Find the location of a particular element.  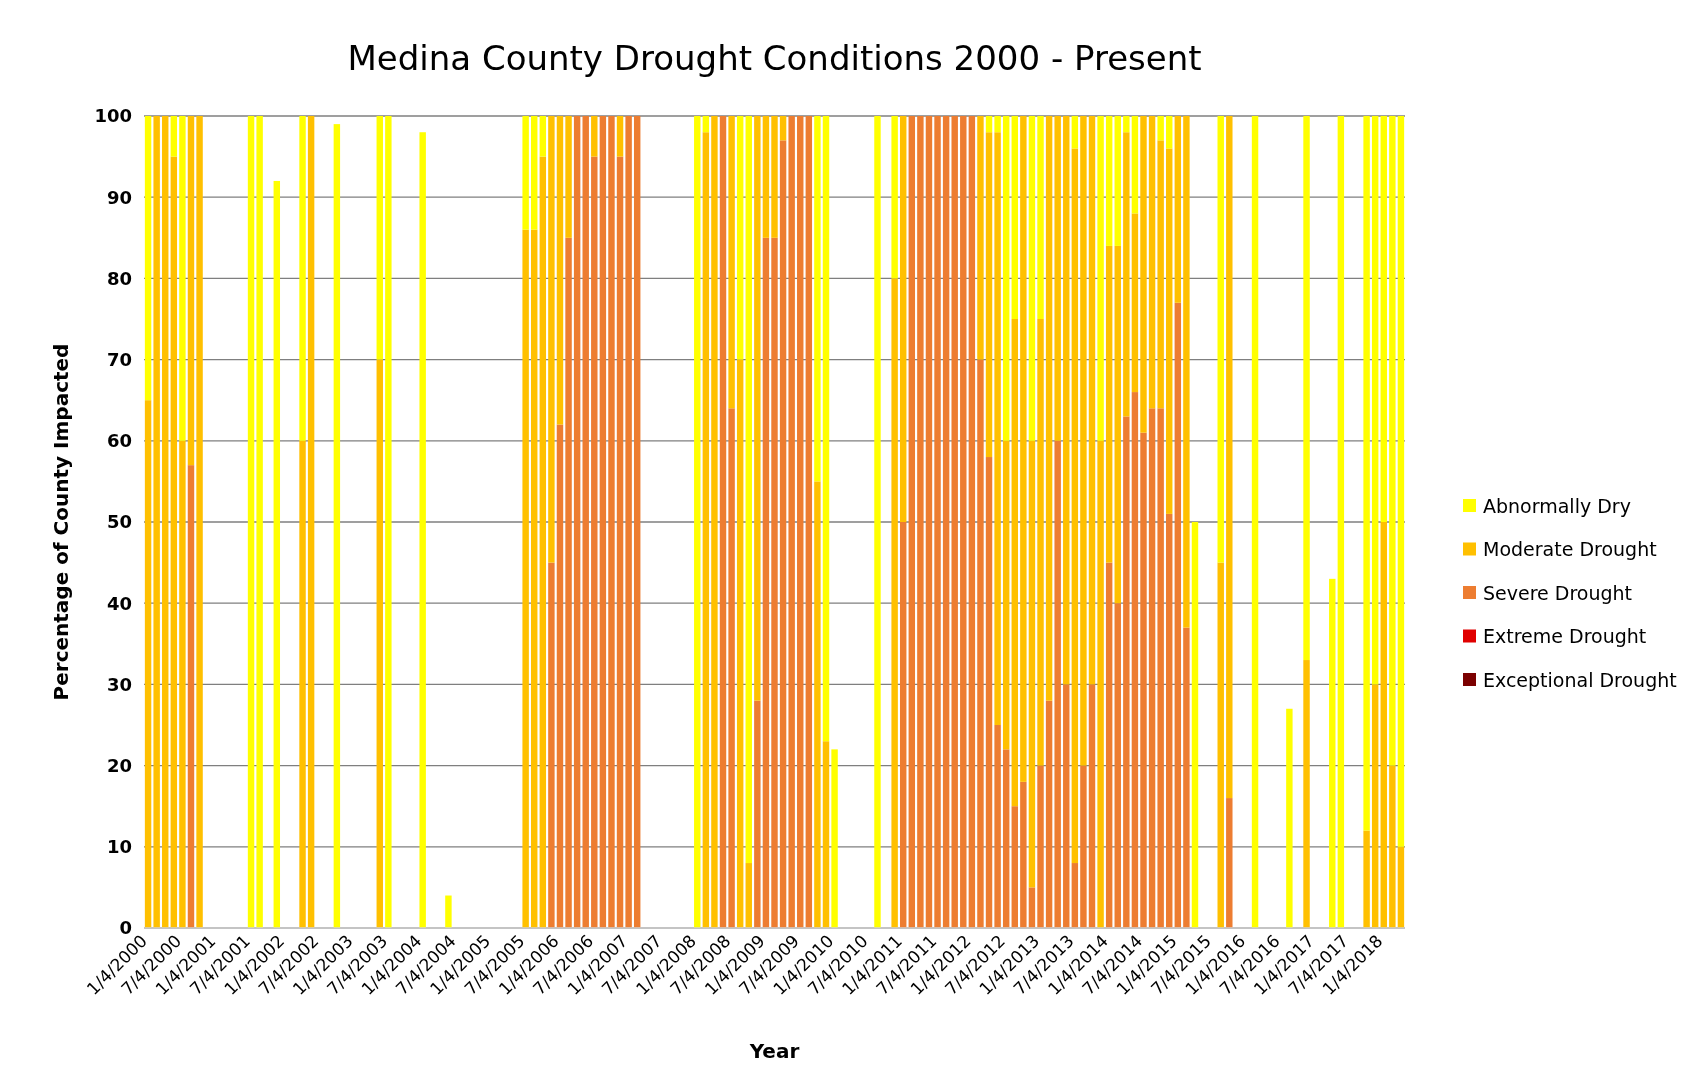

legend-label: Extreme Drought is located at coordinates (1565, 636).